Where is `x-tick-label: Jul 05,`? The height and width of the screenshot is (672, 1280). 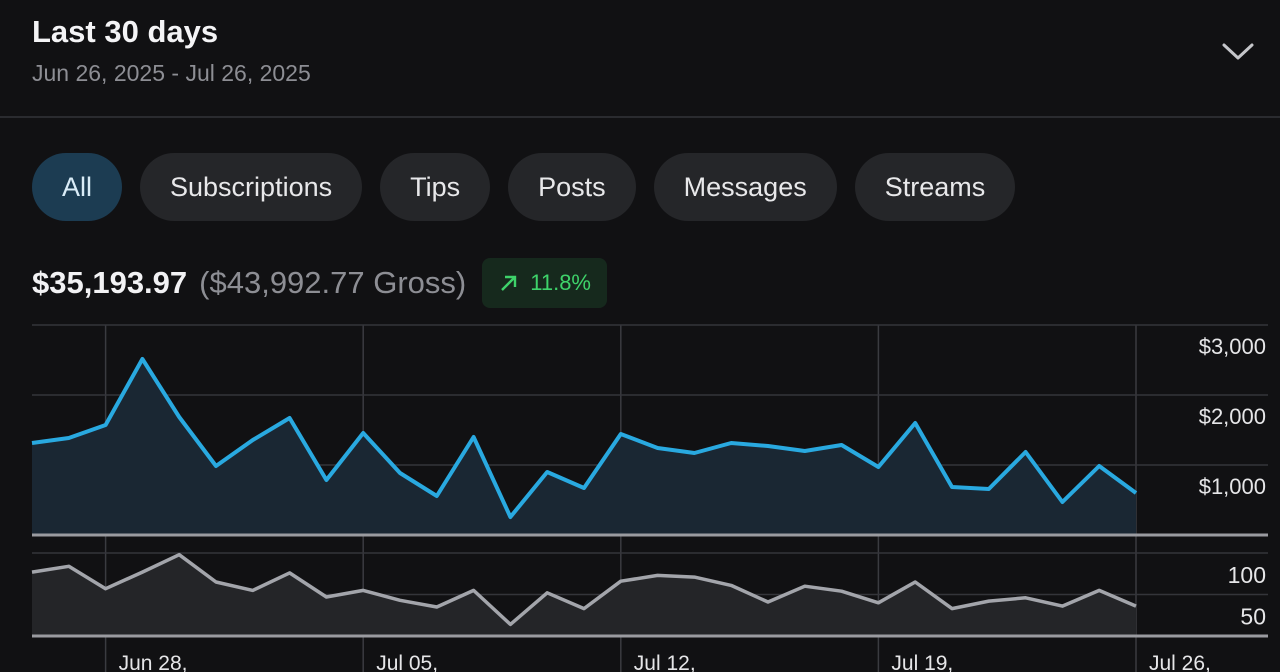
x-tick-label: Jul 05, is located at coordinates (407, 662).